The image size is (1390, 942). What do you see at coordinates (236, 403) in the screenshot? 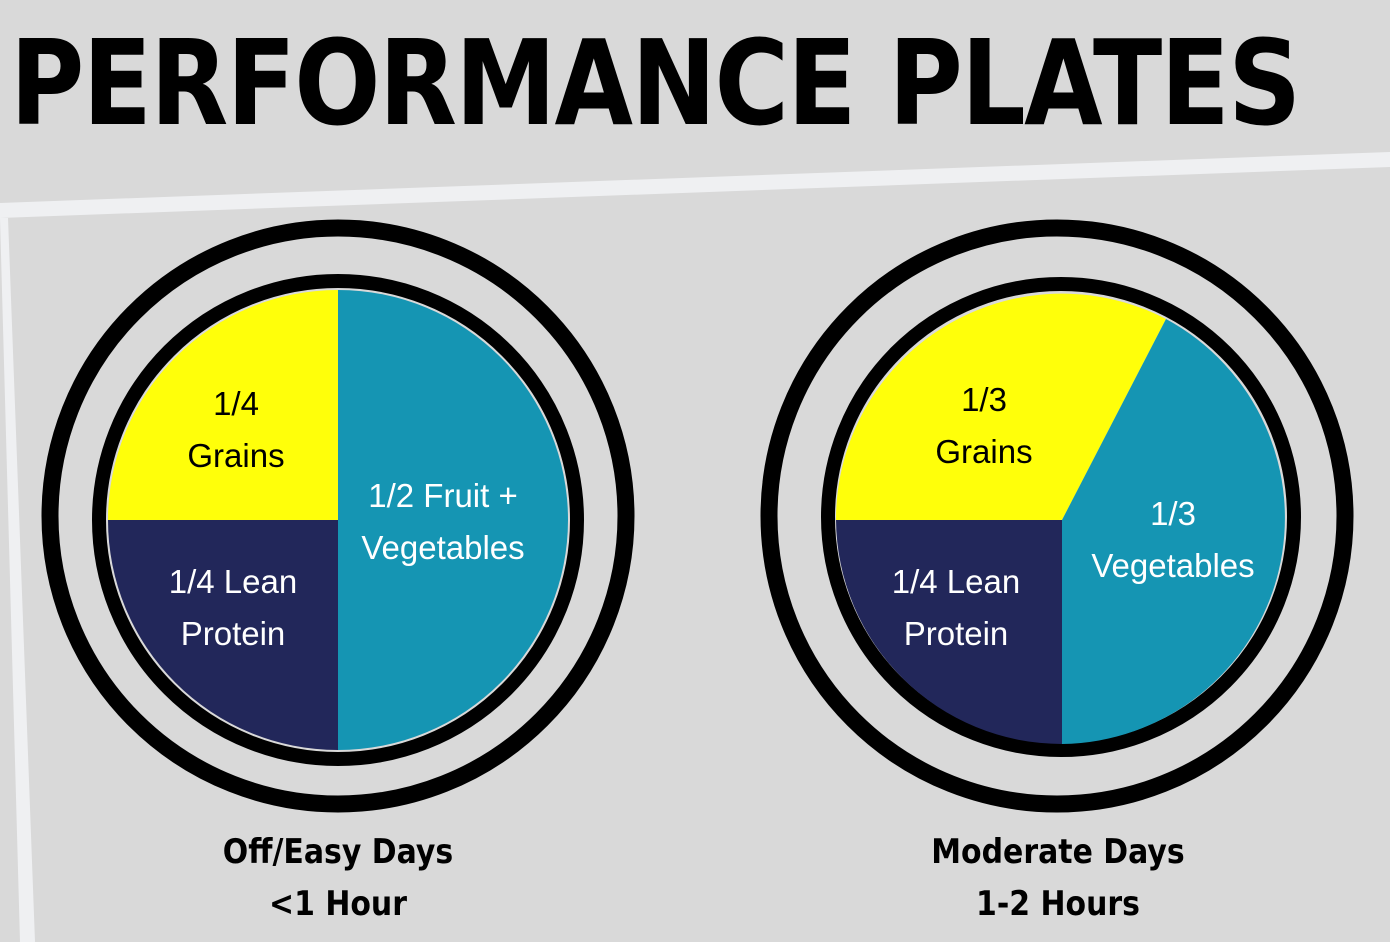
I see `label-grains-fraction: 1/4` at bounding box center [236, 403].